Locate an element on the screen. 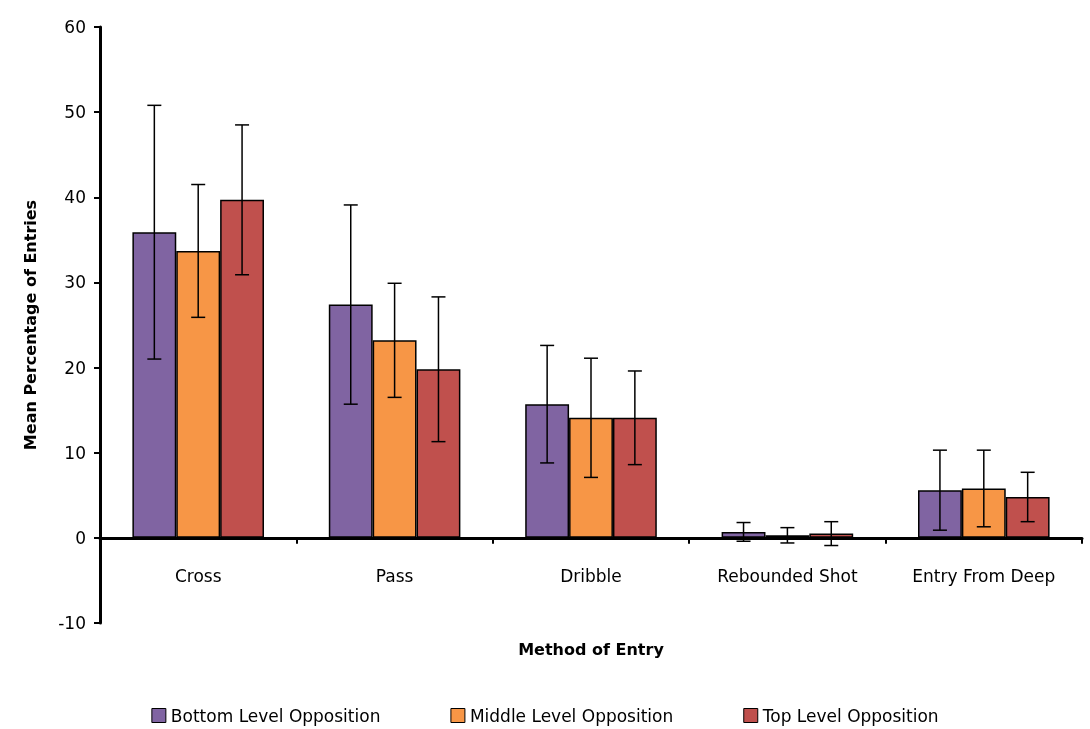 The image size is (1090, 729). legend-label: Bottom Level Opposition is located at coordinates (275, 715).